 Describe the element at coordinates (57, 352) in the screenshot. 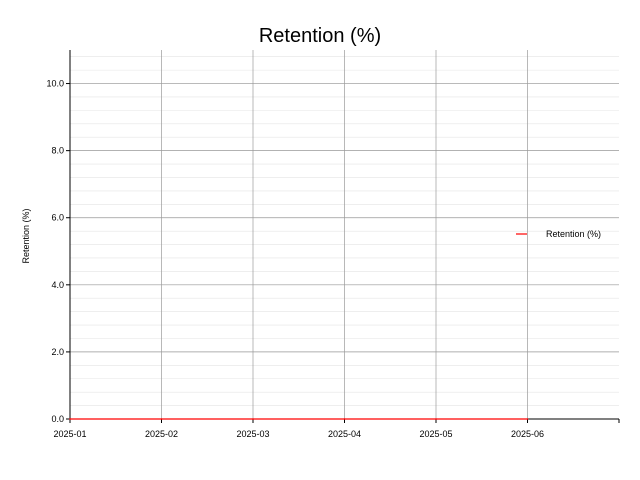

I see `y-tick-label: 2.0` at that location.